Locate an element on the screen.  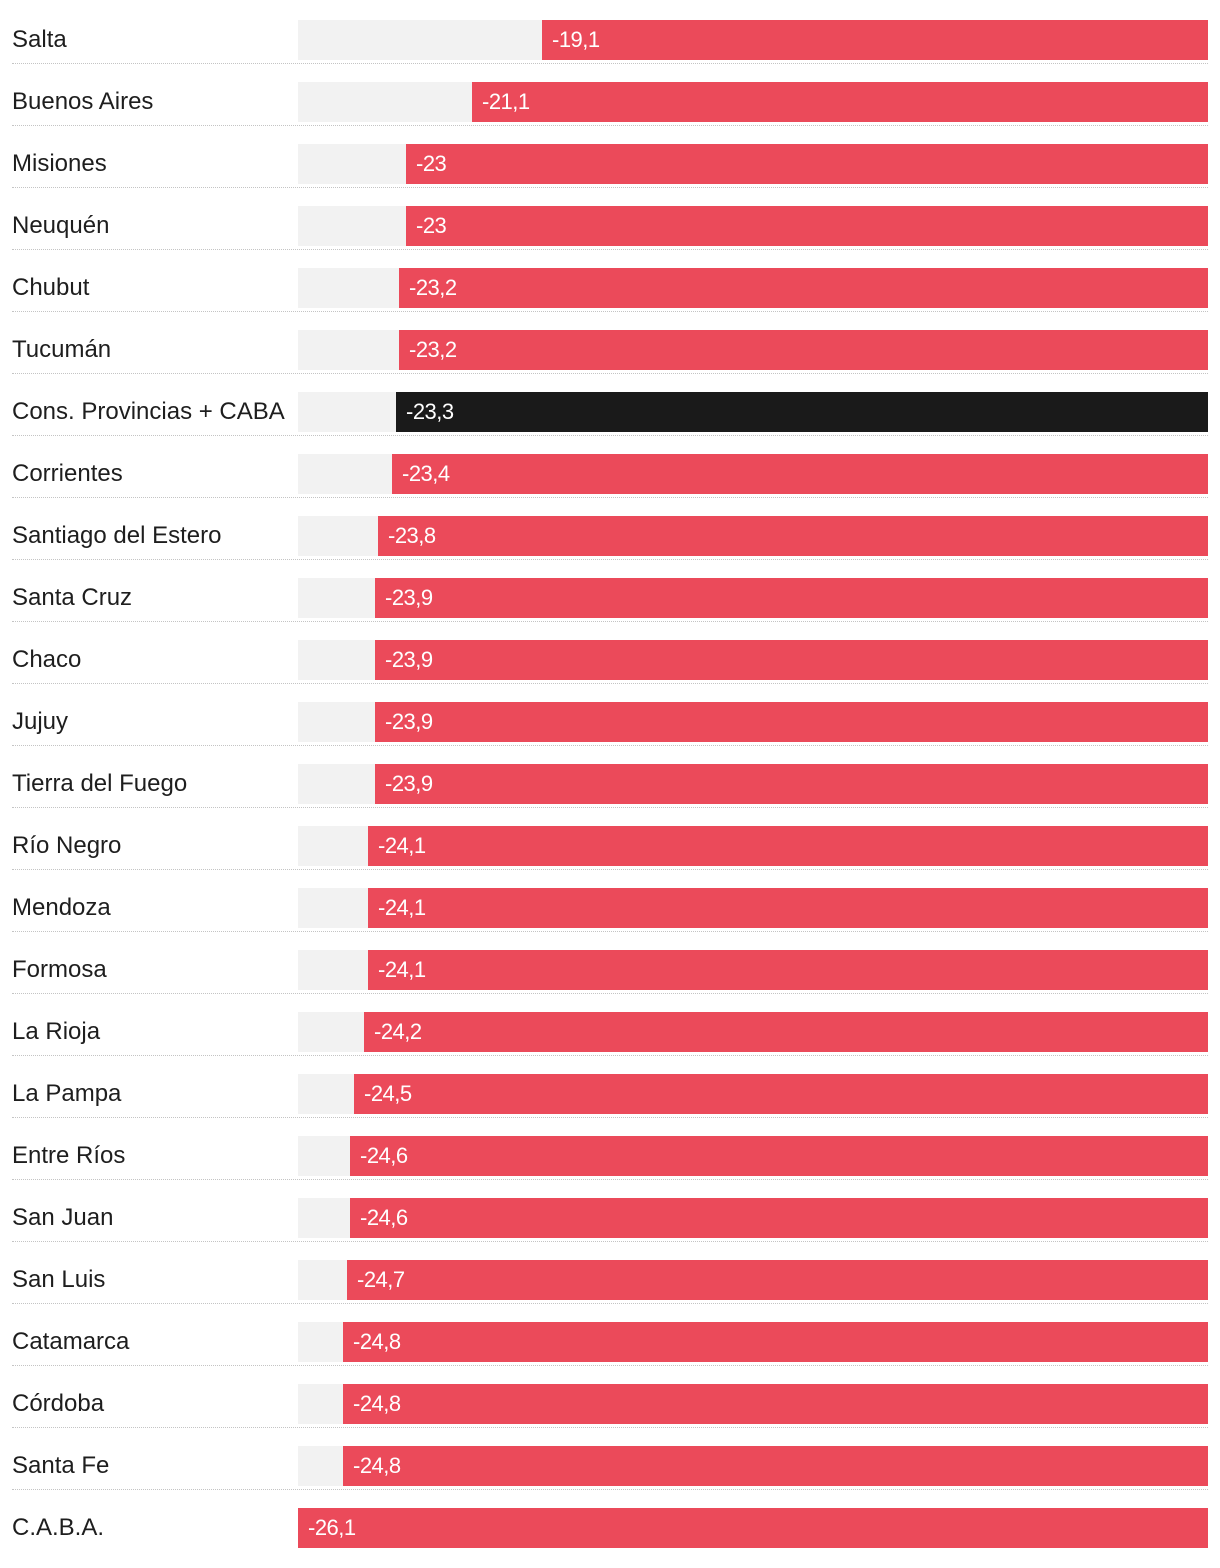
category-label: Río Negro is located at coordinates (67, 845).